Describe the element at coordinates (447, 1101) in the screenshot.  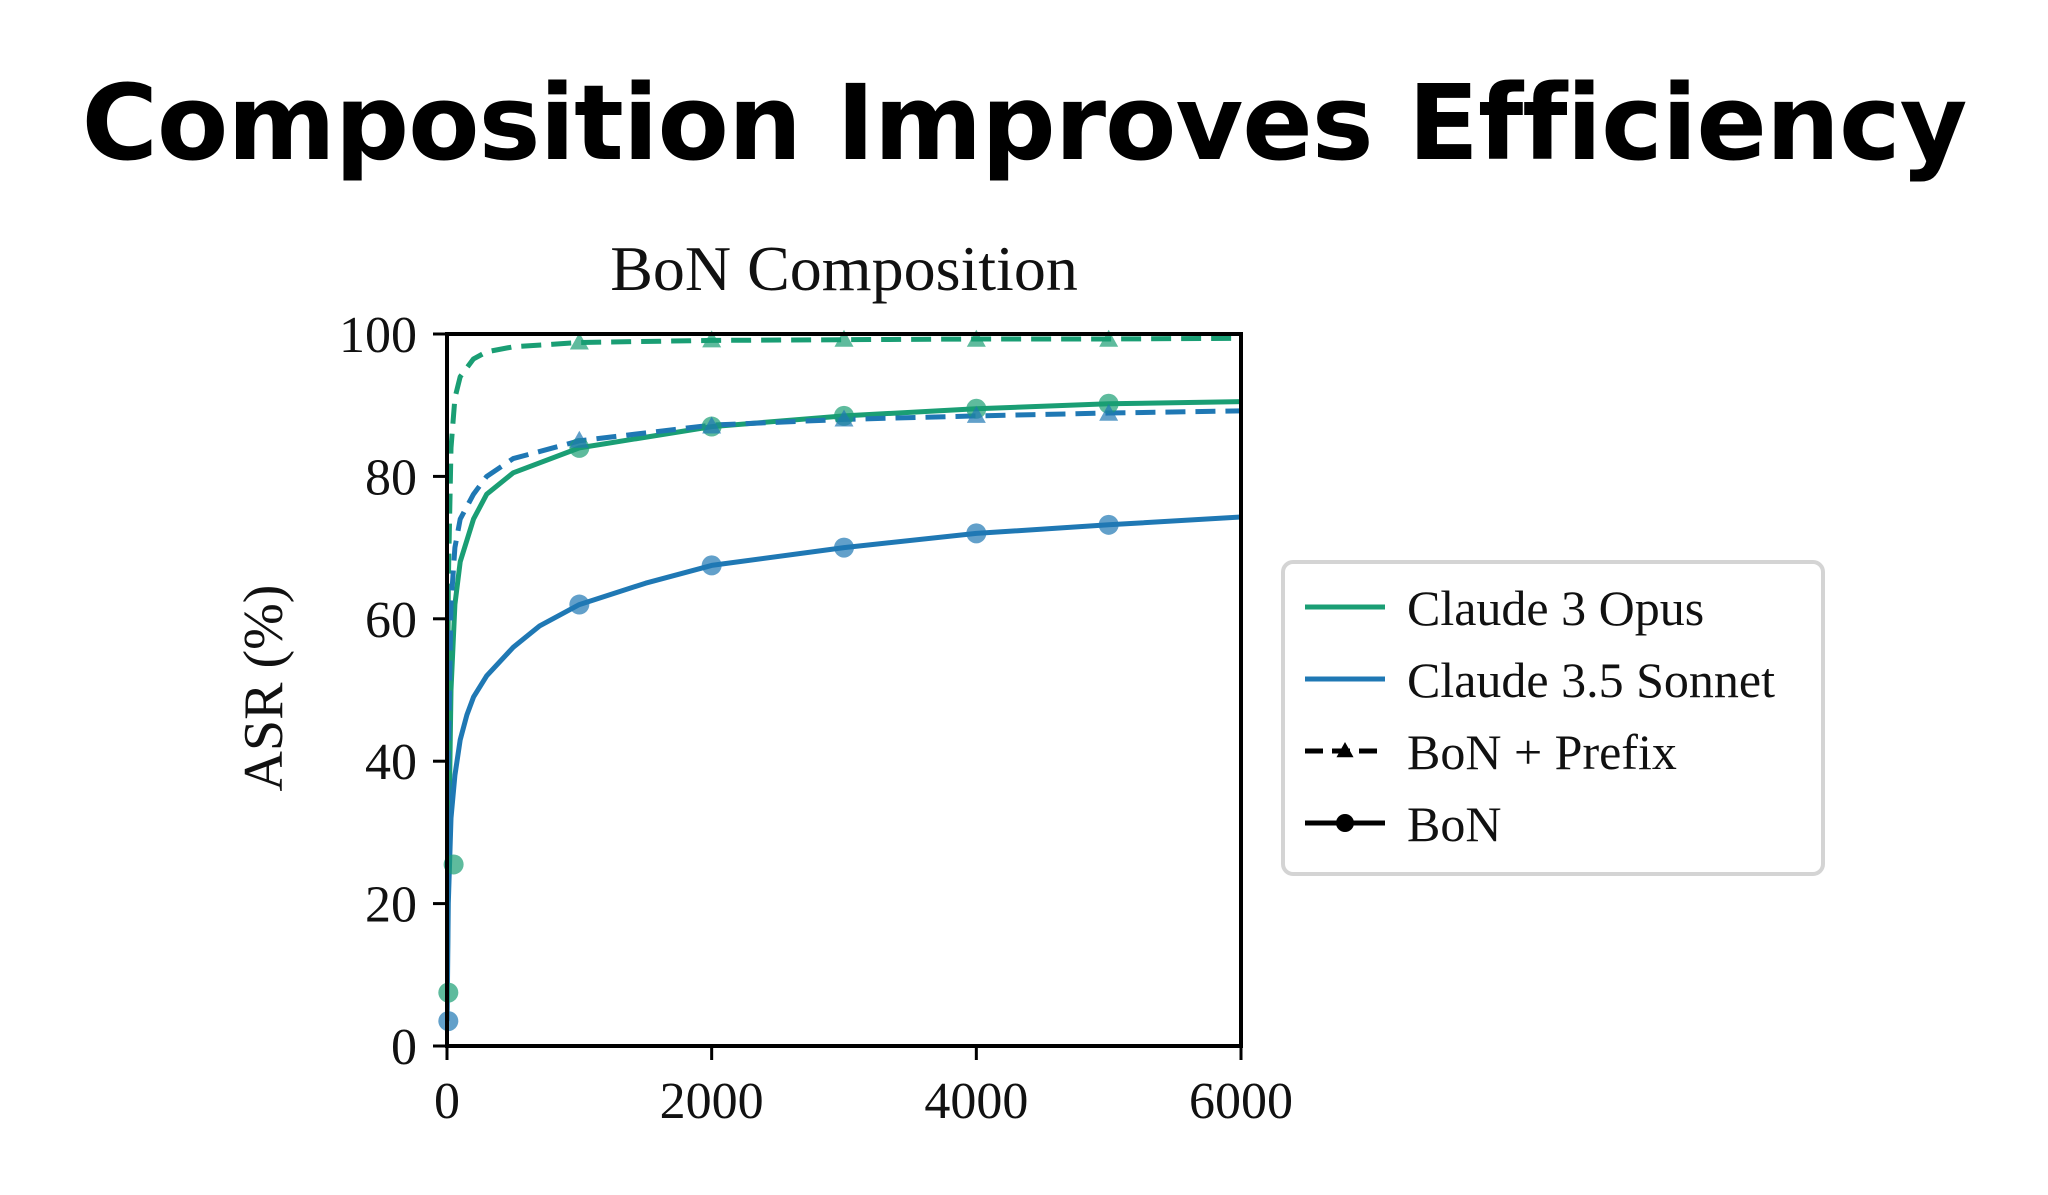
I see `x-tick-label: 0` at that location.